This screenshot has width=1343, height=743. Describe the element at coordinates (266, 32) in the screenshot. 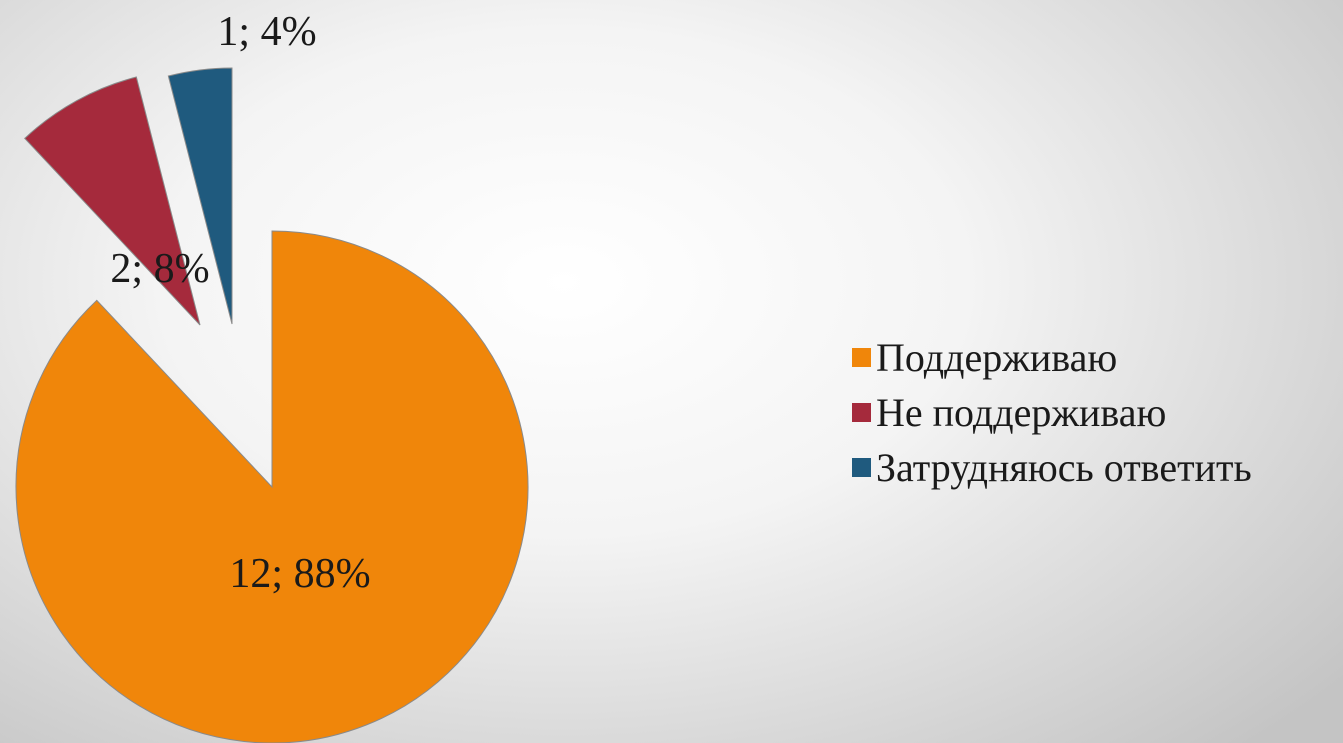

I see `data-label-zatrudnyayus-otvetit: 1; 4%` at that location.